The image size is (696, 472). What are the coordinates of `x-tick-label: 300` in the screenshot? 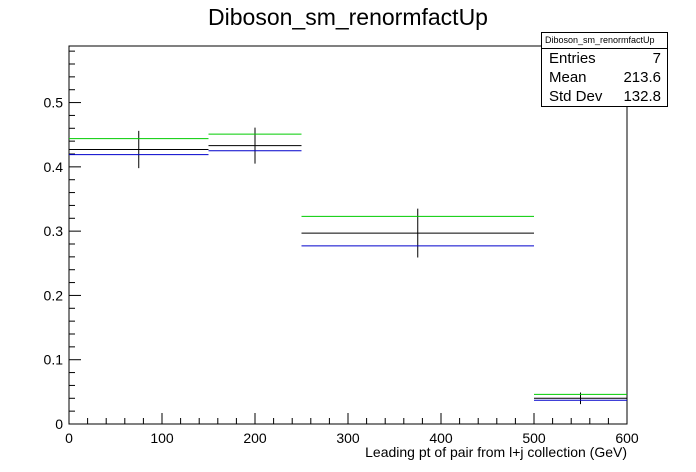 It's located at (348, 438).